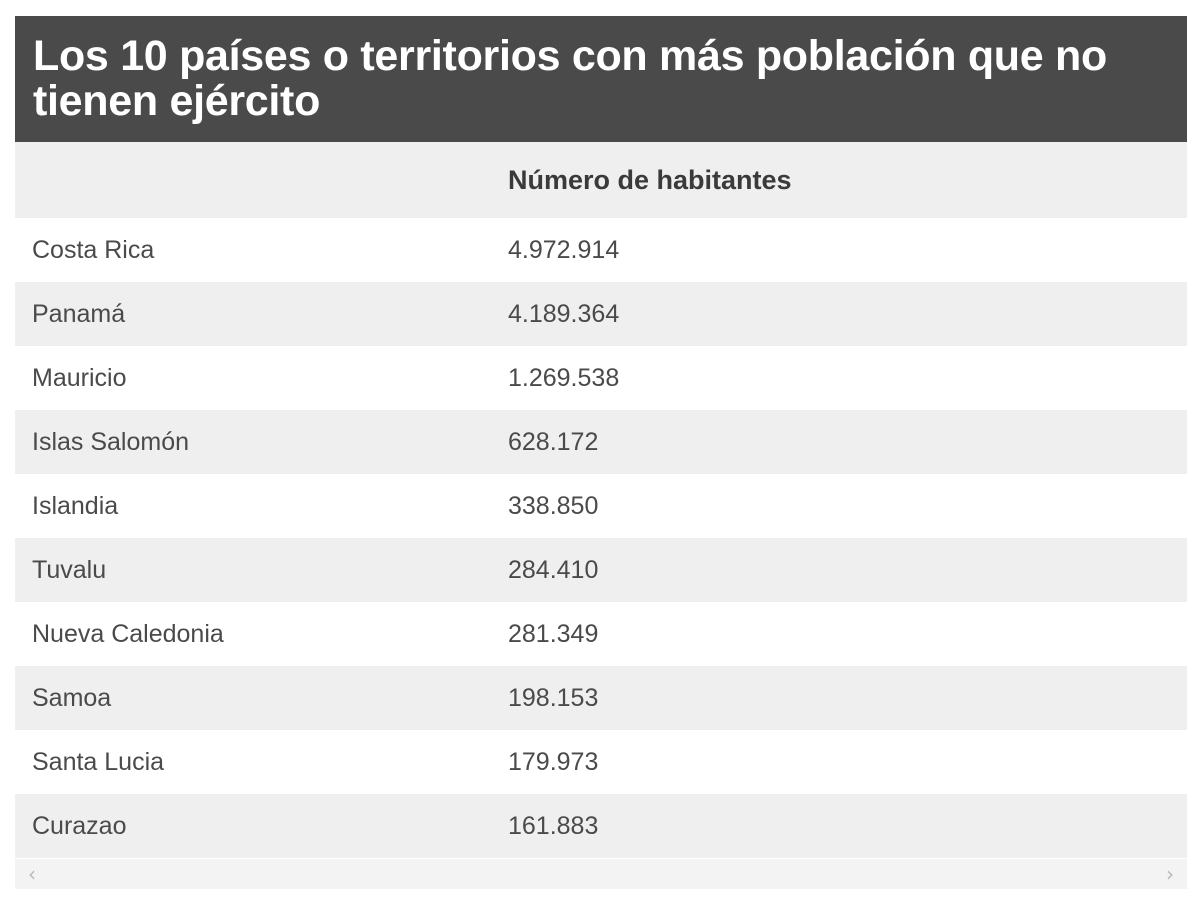 This screenshot has height=900, width=1200. I want to click on table-row: Samoa 198.153, so click(601, 698).